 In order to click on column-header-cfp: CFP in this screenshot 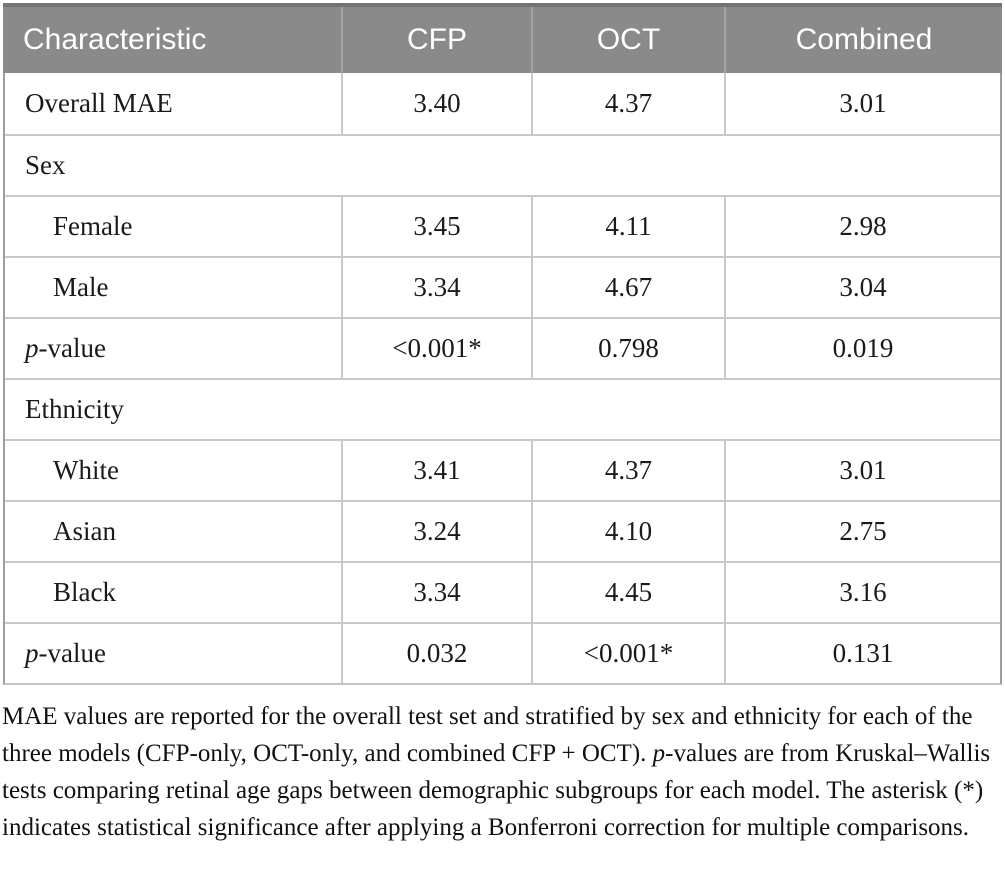, I will do `click(436, 40)`.